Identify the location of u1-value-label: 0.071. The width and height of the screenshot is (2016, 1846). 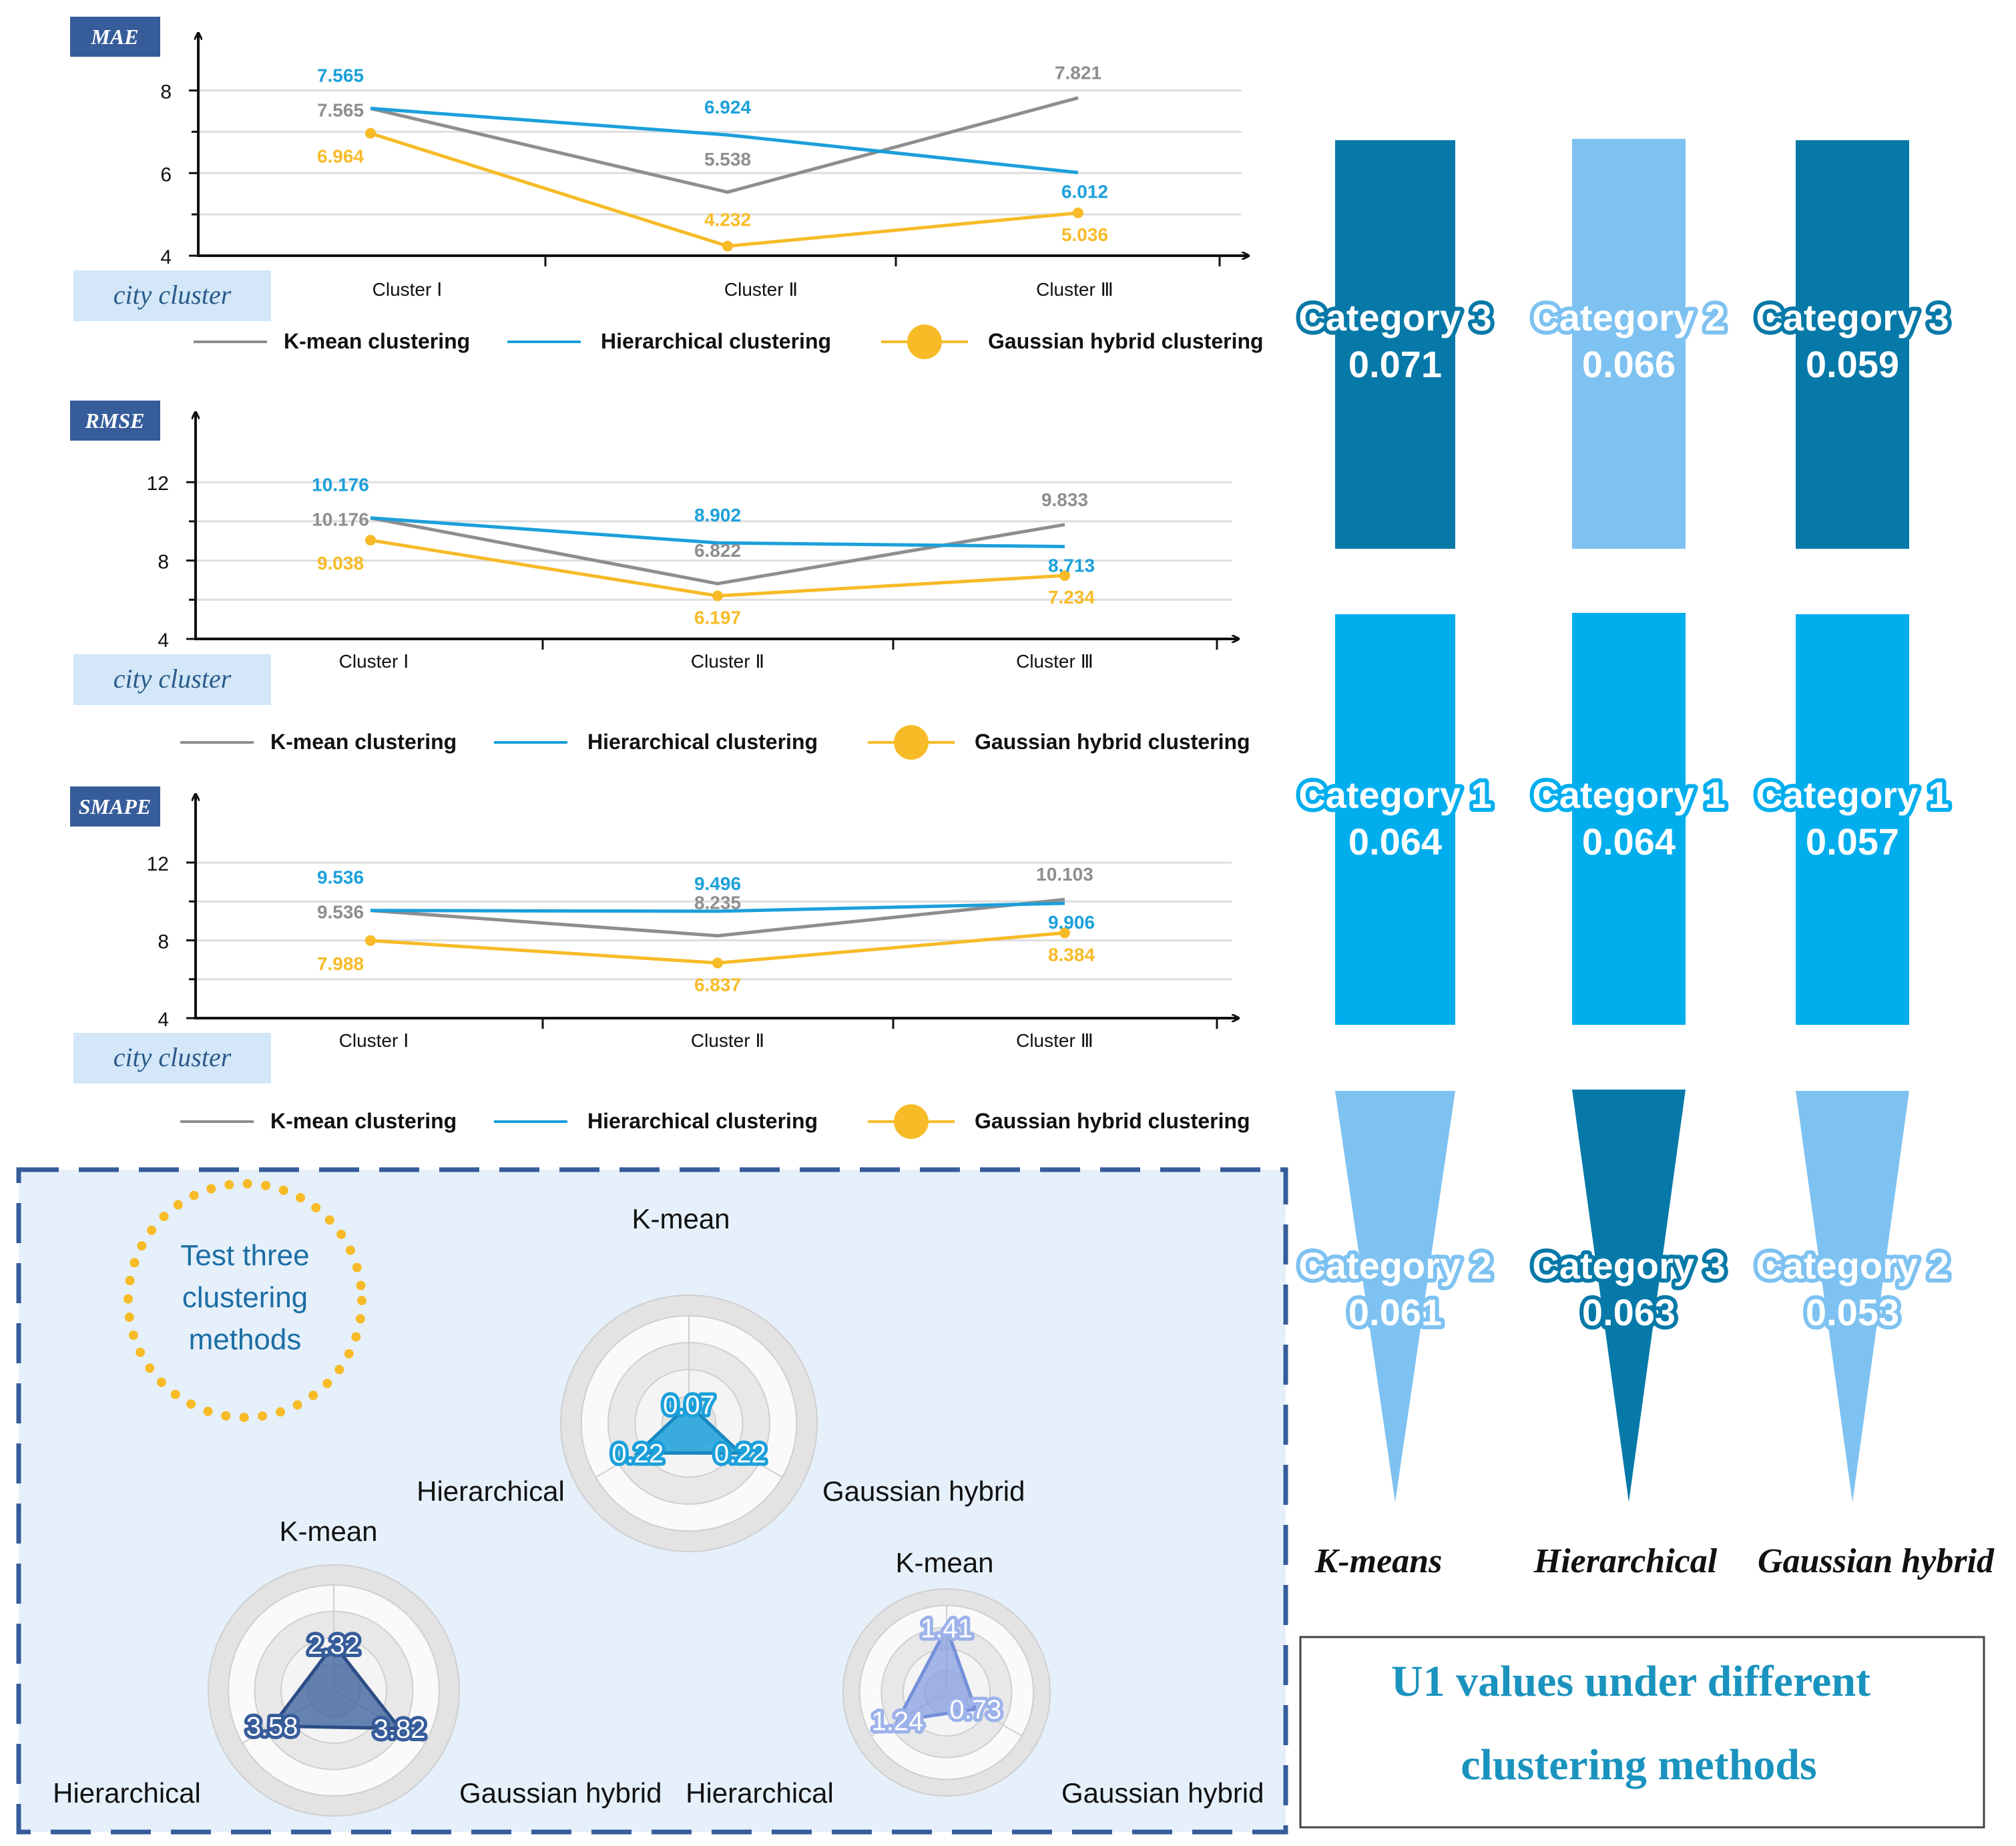
(1395, 364).